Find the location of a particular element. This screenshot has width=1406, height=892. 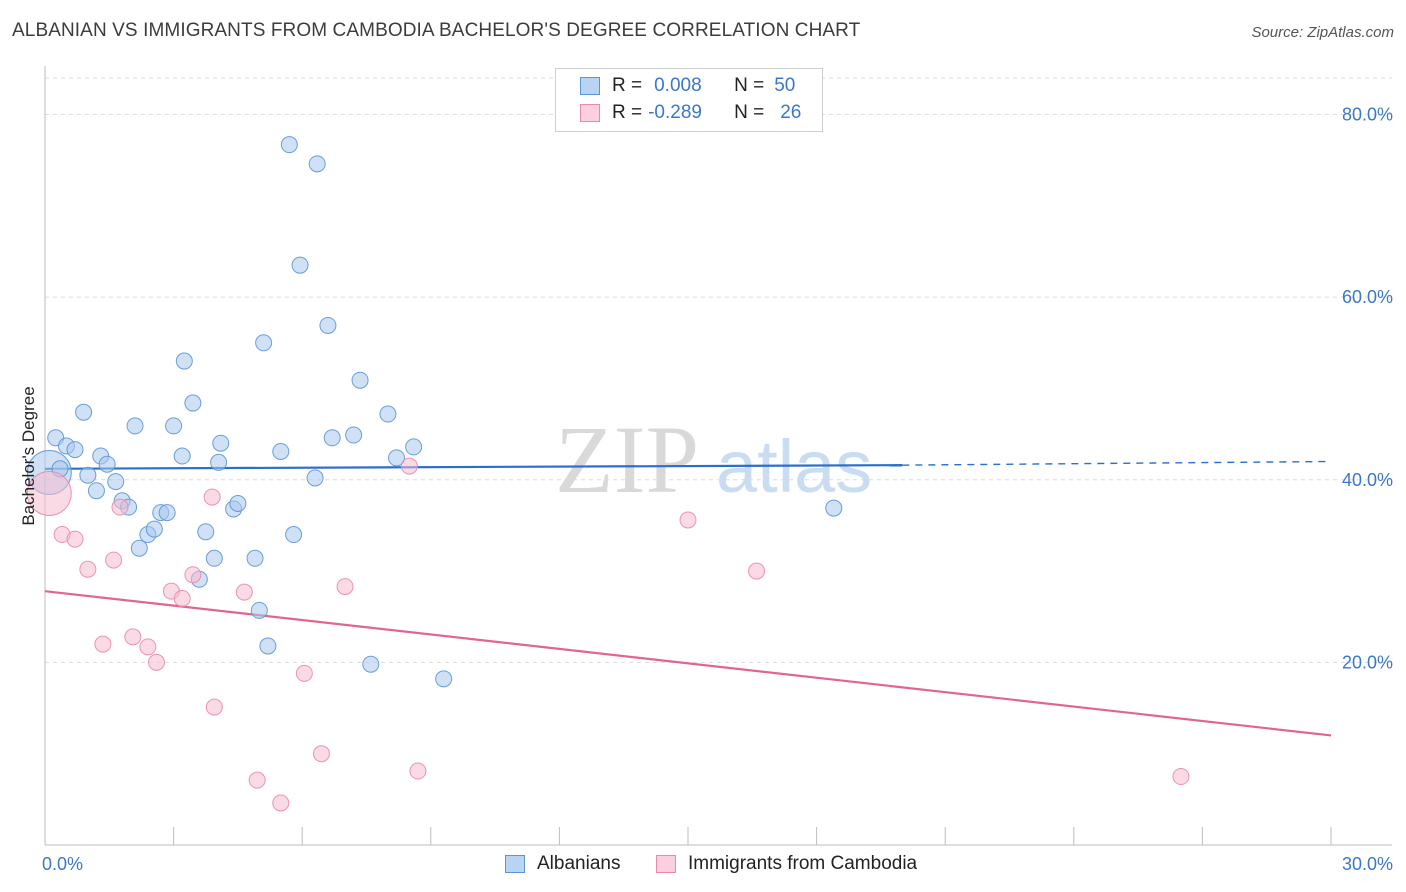

cambodia-legend-swatch is located at coordinates (666, 864).